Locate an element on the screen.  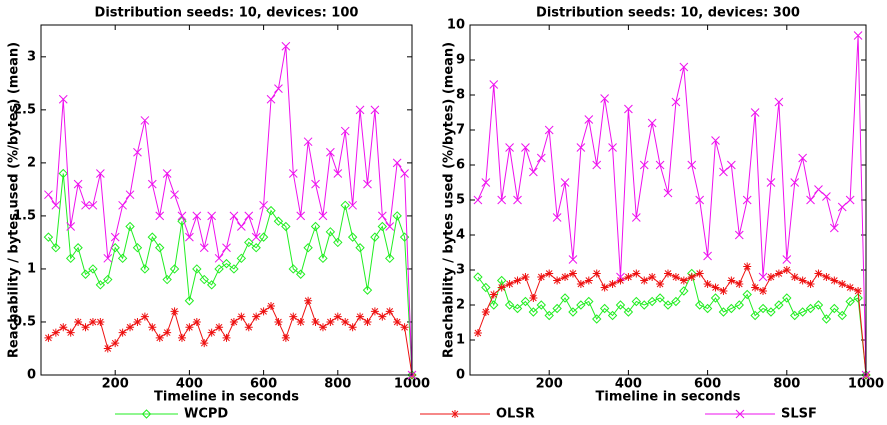
x-tick-label: 600 is located at coordinates (263, 384).